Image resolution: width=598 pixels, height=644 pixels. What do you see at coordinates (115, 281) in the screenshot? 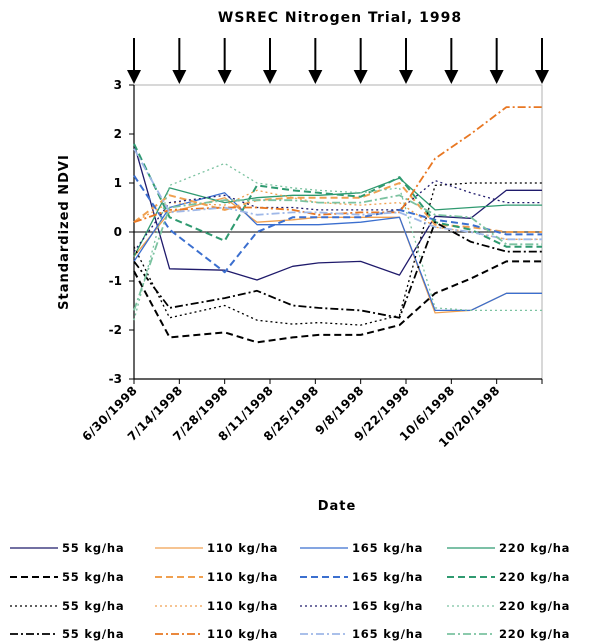
I see `y-tick-label: -1` at bounding box center [115, 281].